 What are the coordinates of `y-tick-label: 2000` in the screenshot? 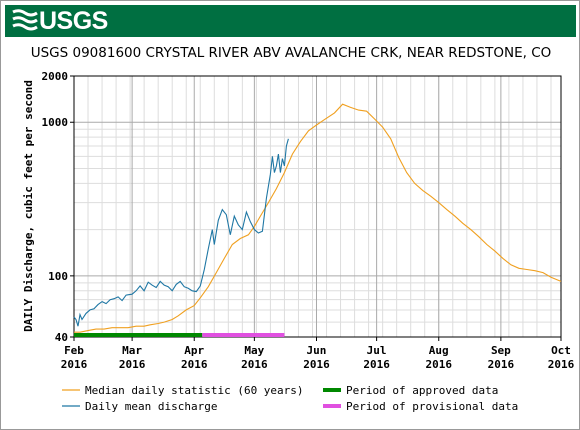 It's located at (55, 76).